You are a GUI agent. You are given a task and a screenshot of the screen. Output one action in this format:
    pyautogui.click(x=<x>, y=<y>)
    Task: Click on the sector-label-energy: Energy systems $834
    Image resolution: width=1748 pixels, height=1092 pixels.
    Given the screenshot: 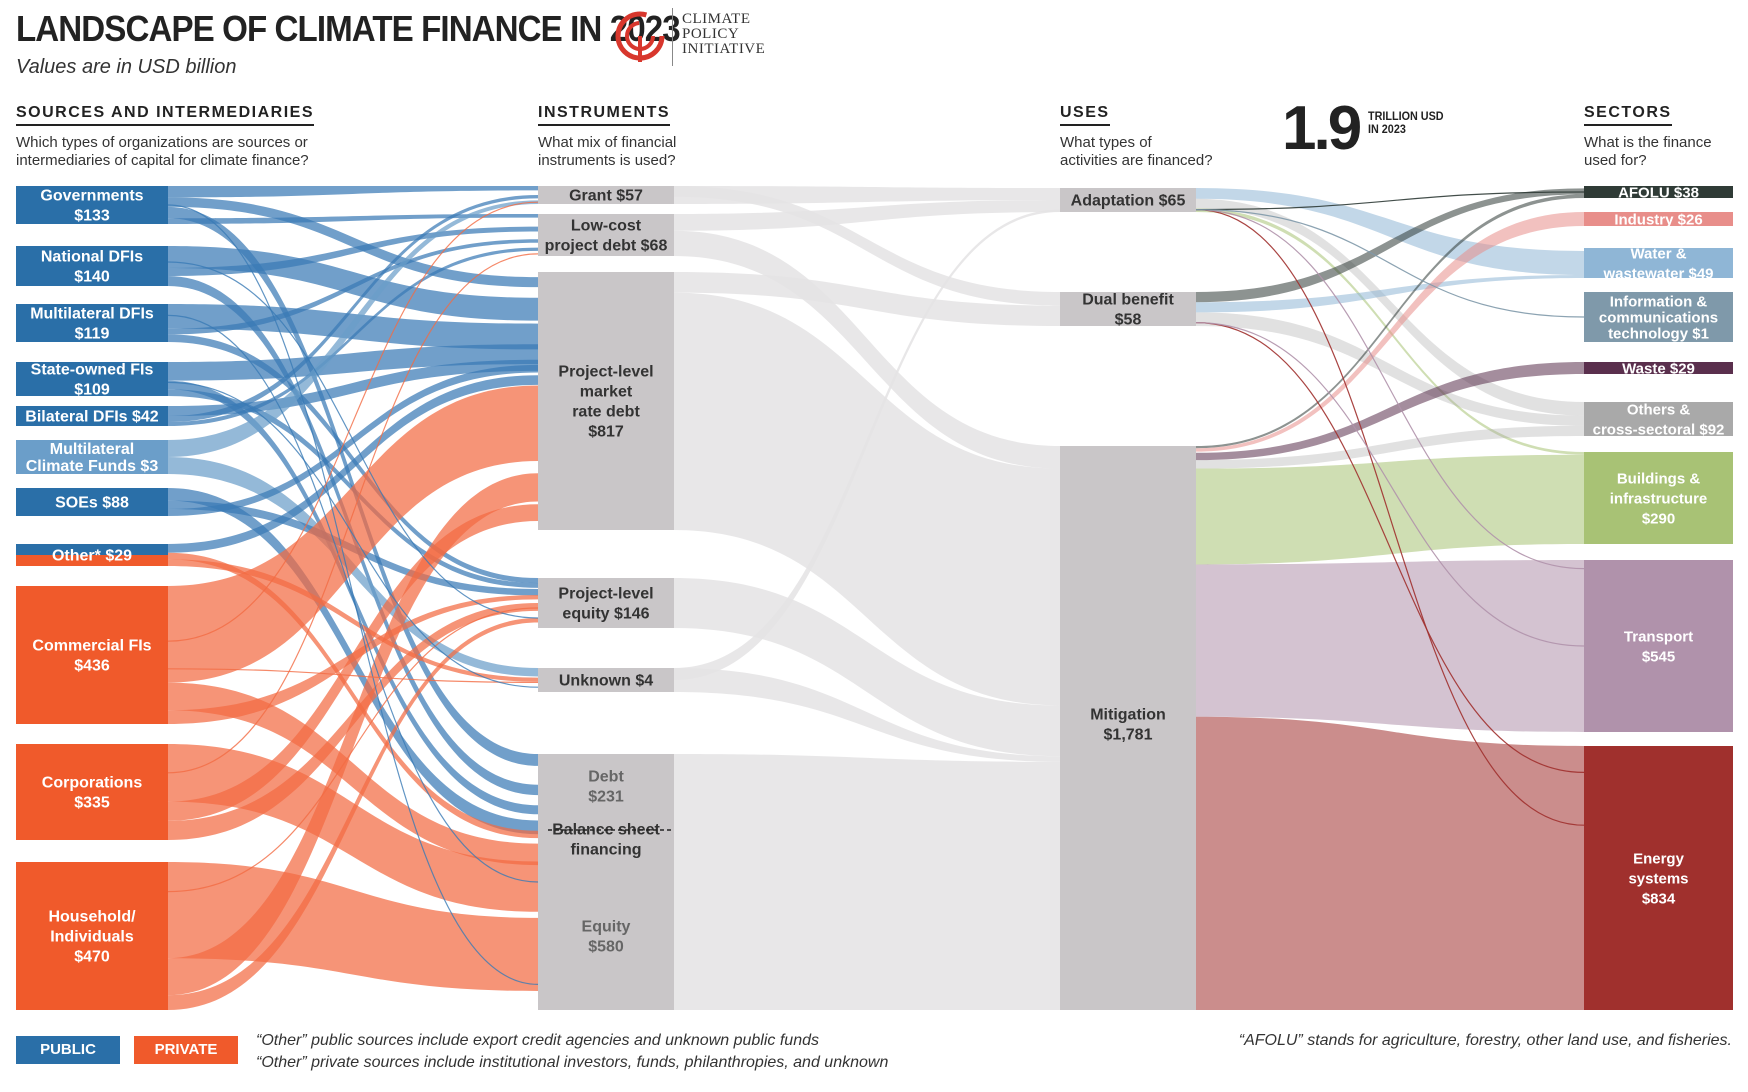 What is the action you would take?
    pyautogui.click(x=1658, y=878)
    